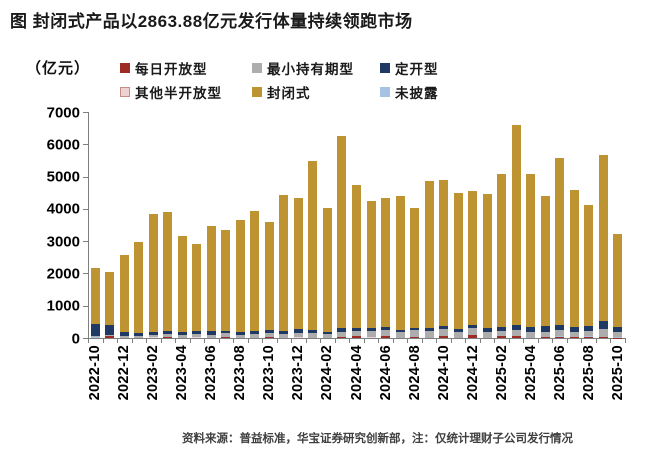  Describe the element at coordinates (417, 93) in the screenshot. I see `legend-label: 未披露` at that location.